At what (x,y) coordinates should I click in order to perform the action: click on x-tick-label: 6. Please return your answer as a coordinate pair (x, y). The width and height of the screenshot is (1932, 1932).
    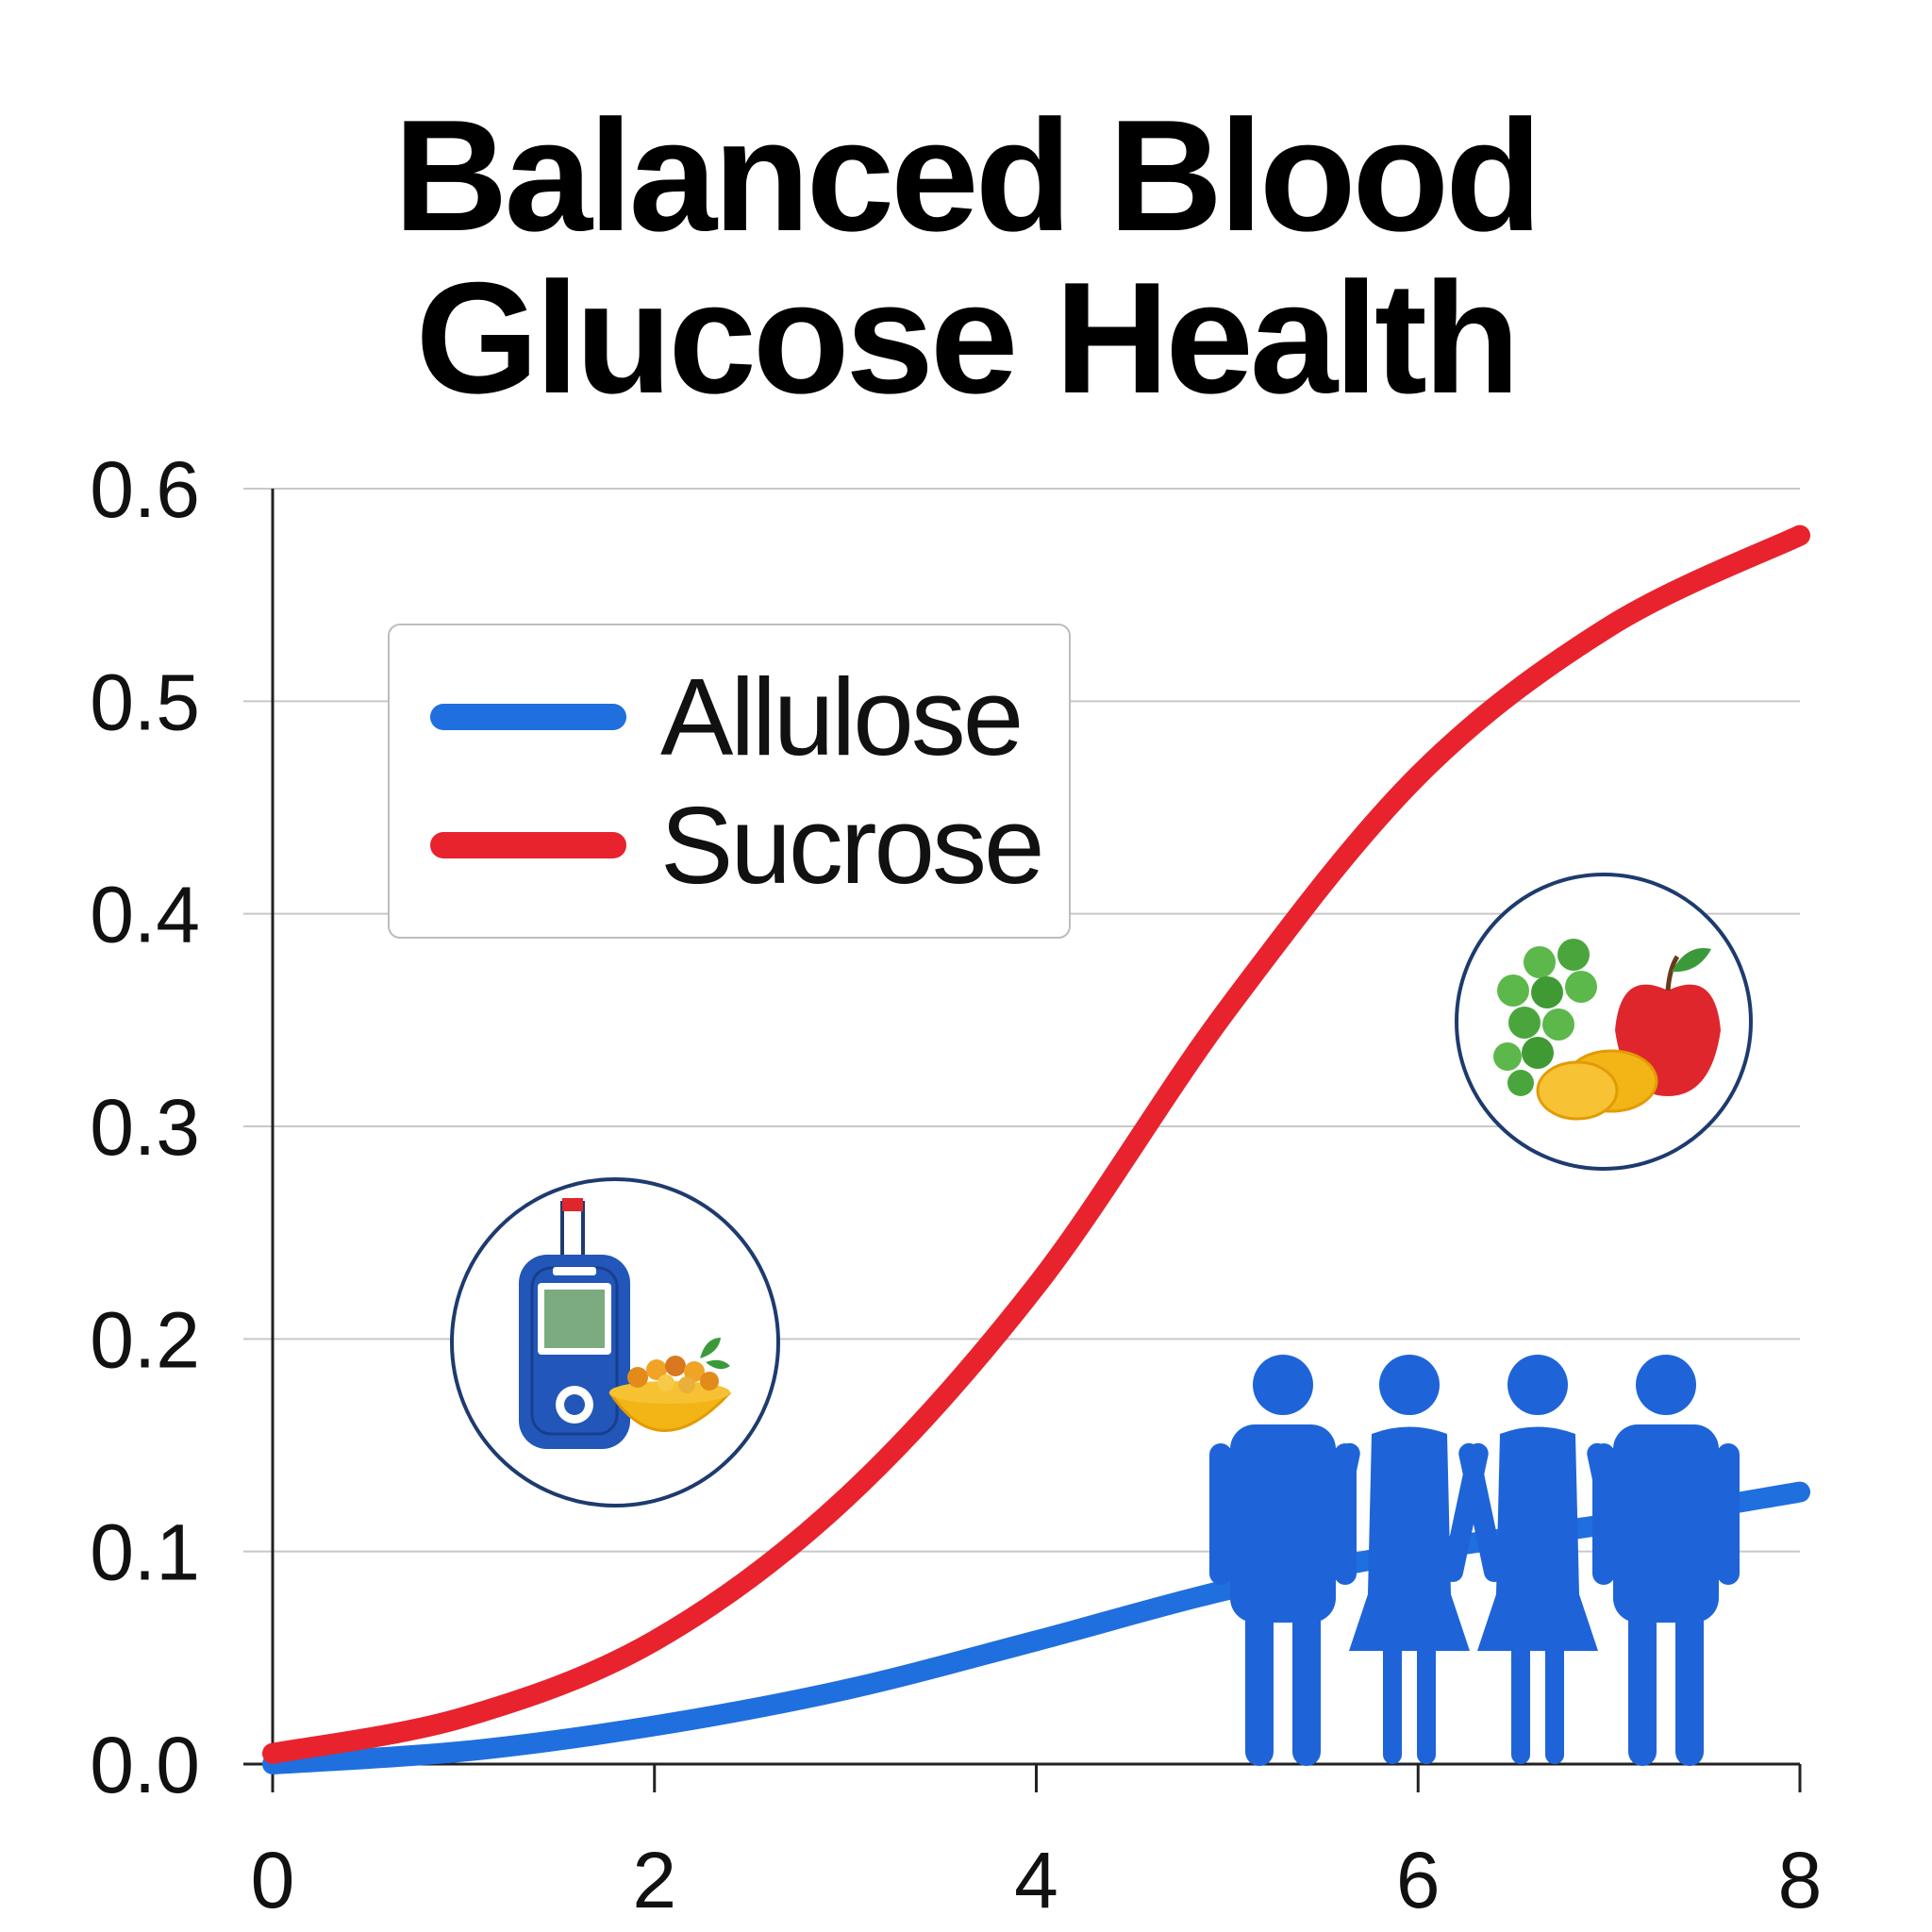
    Looking at the image, I should click on (1419, 1880).